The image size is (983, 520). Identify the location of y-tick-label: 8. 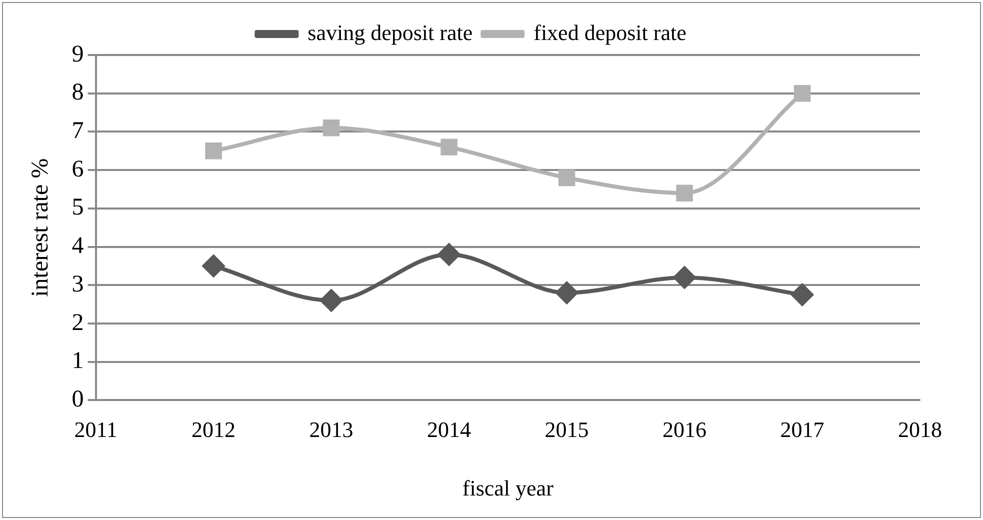
(78, 93).